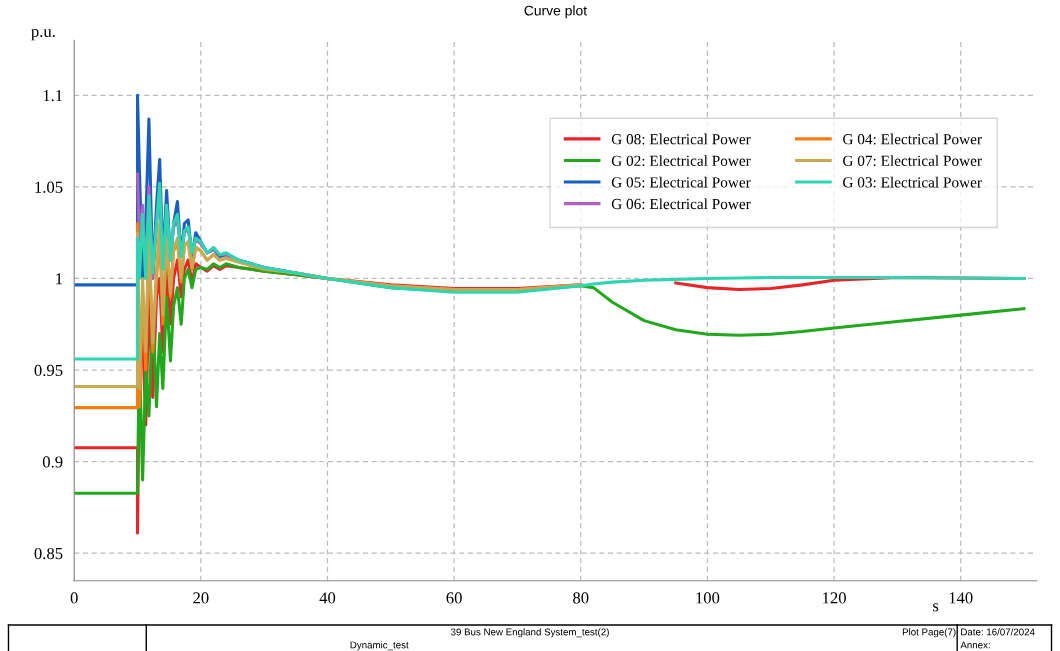 The width and height of the screenshot is (1060, 651). Describe the element at coordinates (43, 34) in the screenshot. I see `y-axis-title: p.u.` at that location.